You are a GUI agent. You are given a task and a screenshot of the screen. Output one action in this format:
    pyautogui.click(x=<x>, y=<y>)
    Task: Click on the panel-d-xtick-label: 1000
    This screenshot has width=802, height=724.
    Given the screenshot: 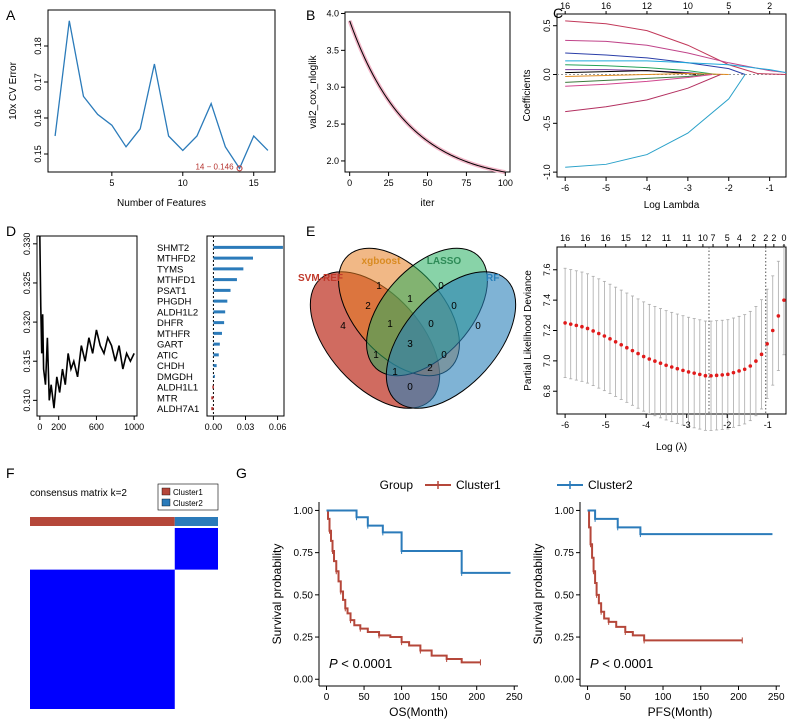 What is the action you would take?
    pyautogui.click(x=134, y=427)
    